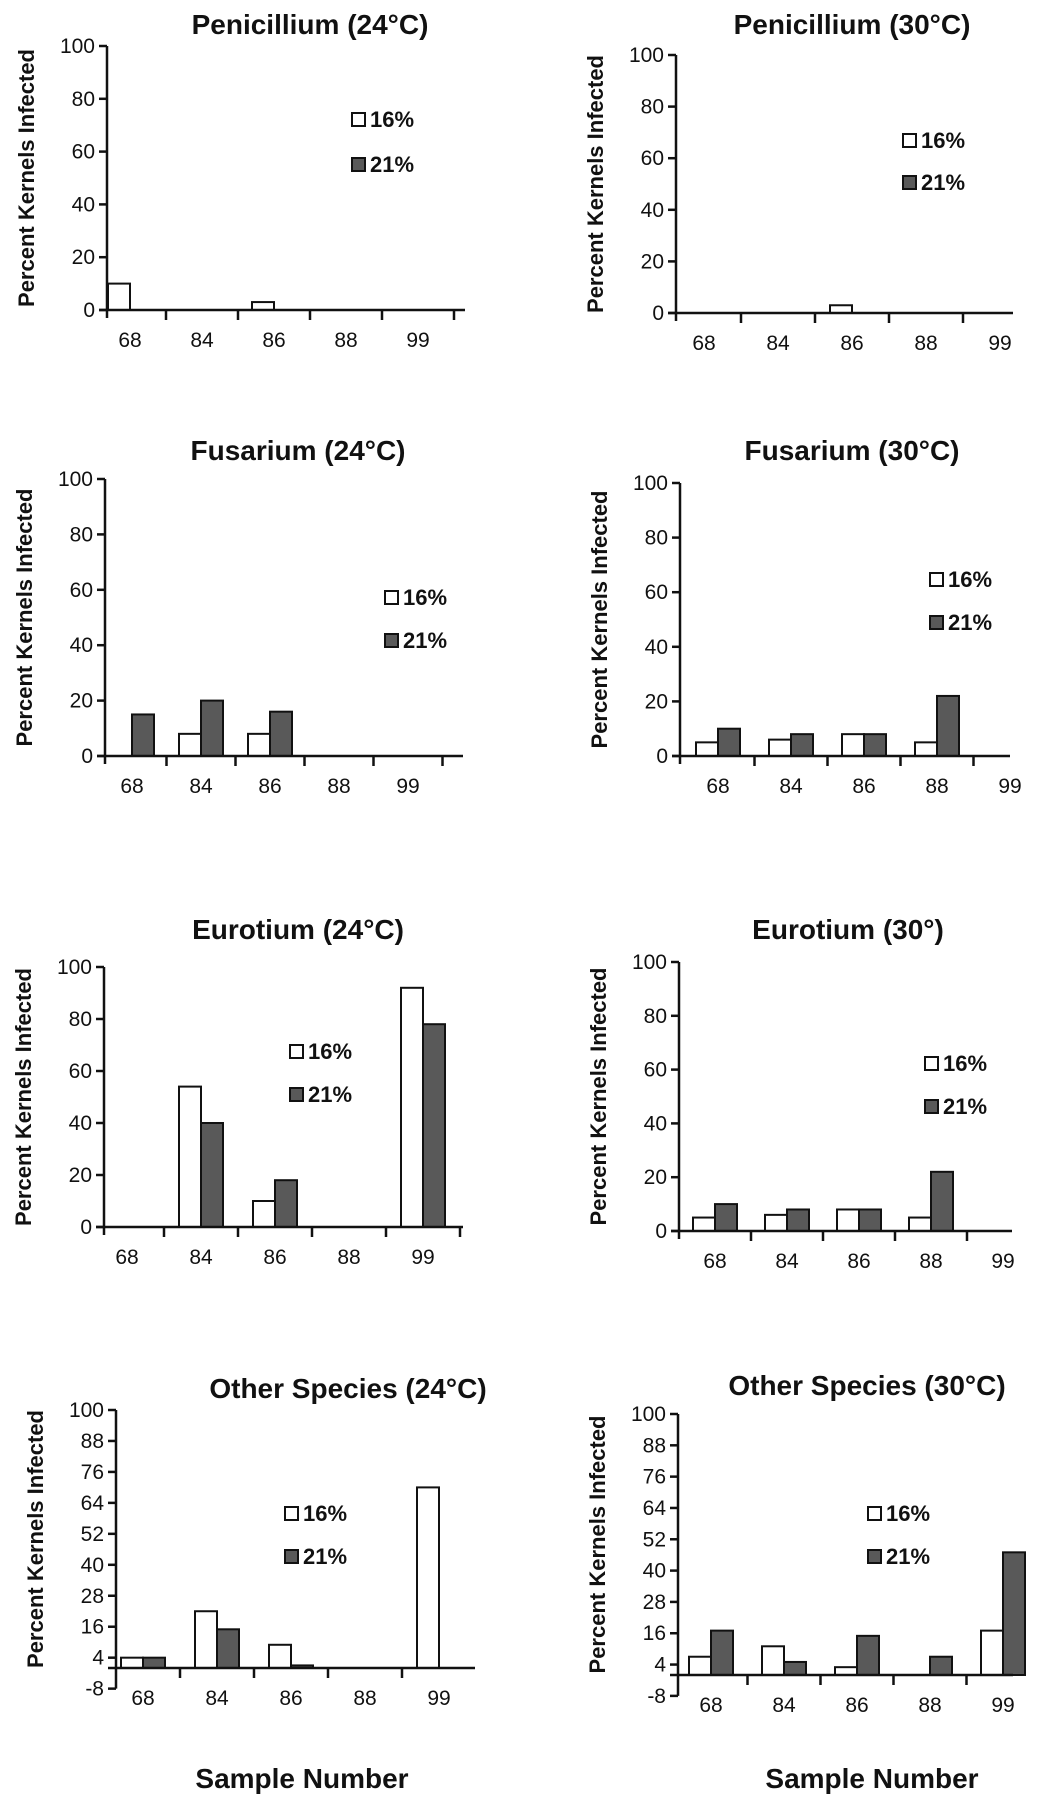 The image size is (1040, 1796). What do you see at coordinates (852, 24) in the screenshot?
I see `chart-title: Penicillium (30°C)` at bounding box center [852, 24].